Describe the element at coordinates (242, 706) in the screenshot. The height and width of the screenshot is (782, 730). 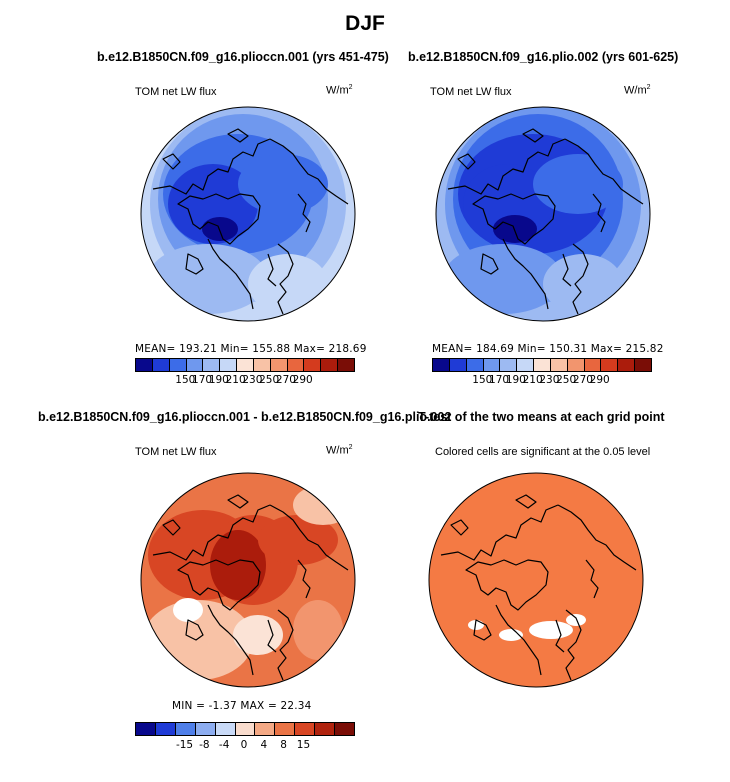
I see `panel-diff-stats: MIN = -1.37 MAX = 22.34` at that location.